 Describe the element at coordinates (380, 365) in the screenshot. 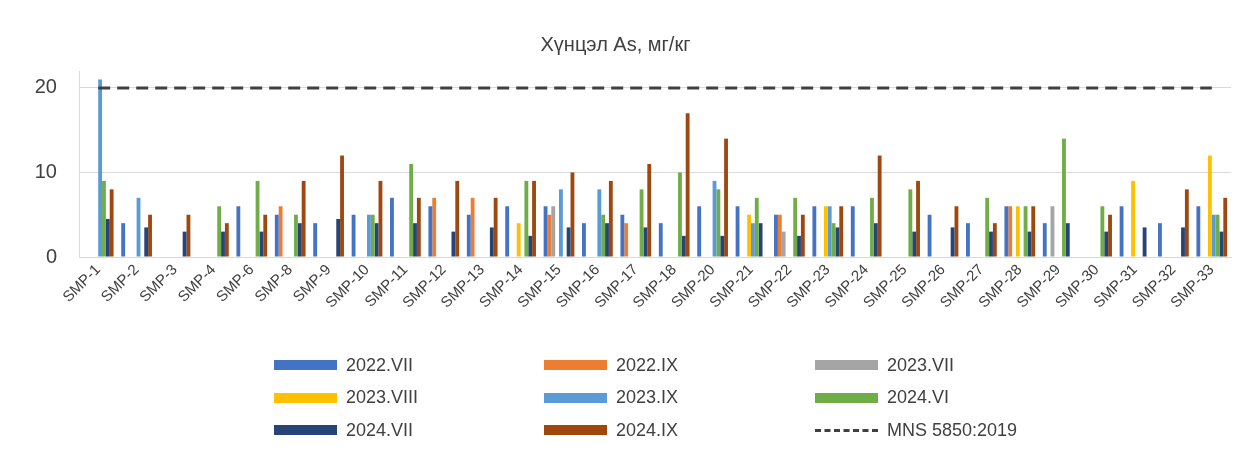

I see `legend-label: 2022.VII` at that location.